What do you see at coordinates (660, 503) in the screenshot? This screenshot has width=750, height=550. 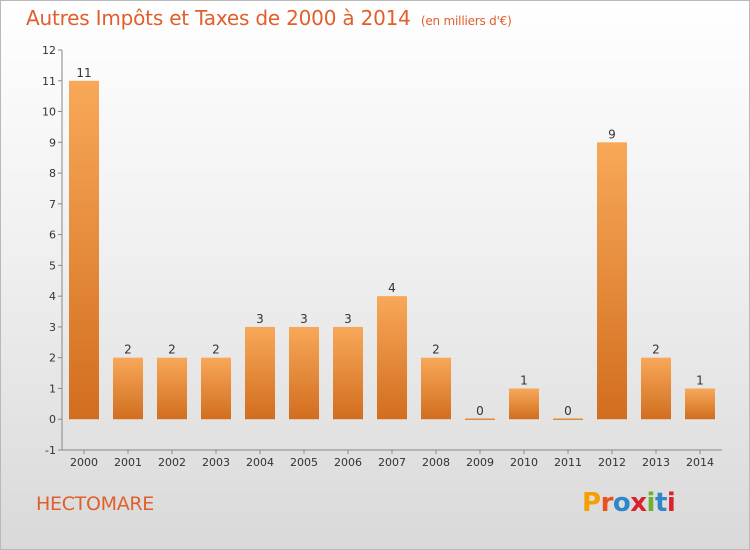 I see `brand-letter: t` at bounding box center [660, 503].